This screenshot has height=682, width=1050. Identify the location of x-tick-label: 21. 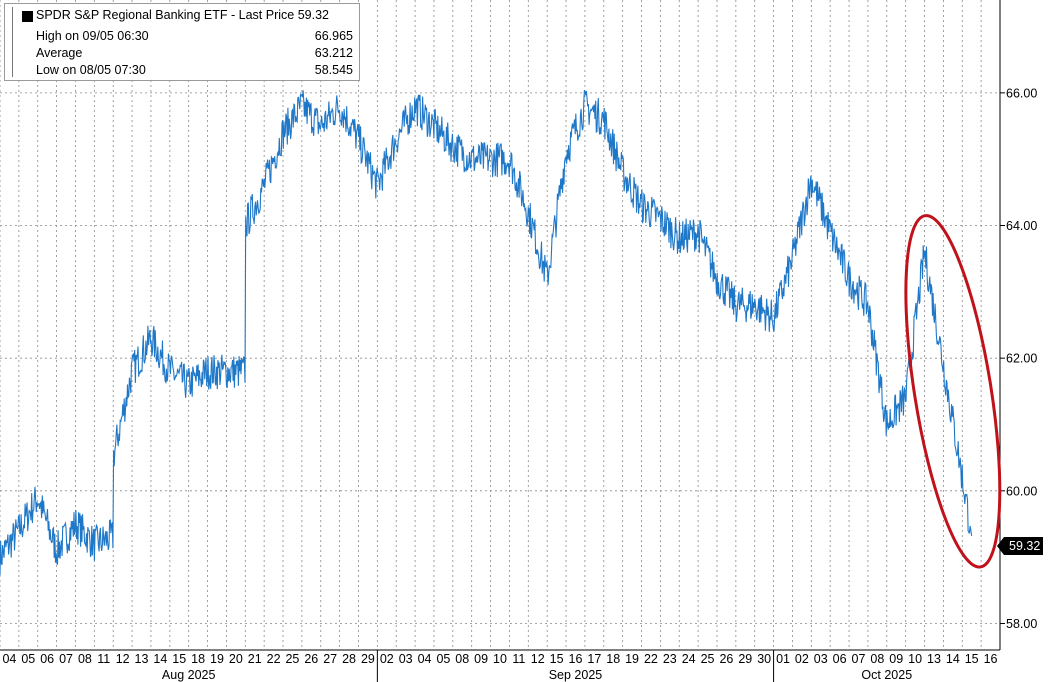
(255, 659).